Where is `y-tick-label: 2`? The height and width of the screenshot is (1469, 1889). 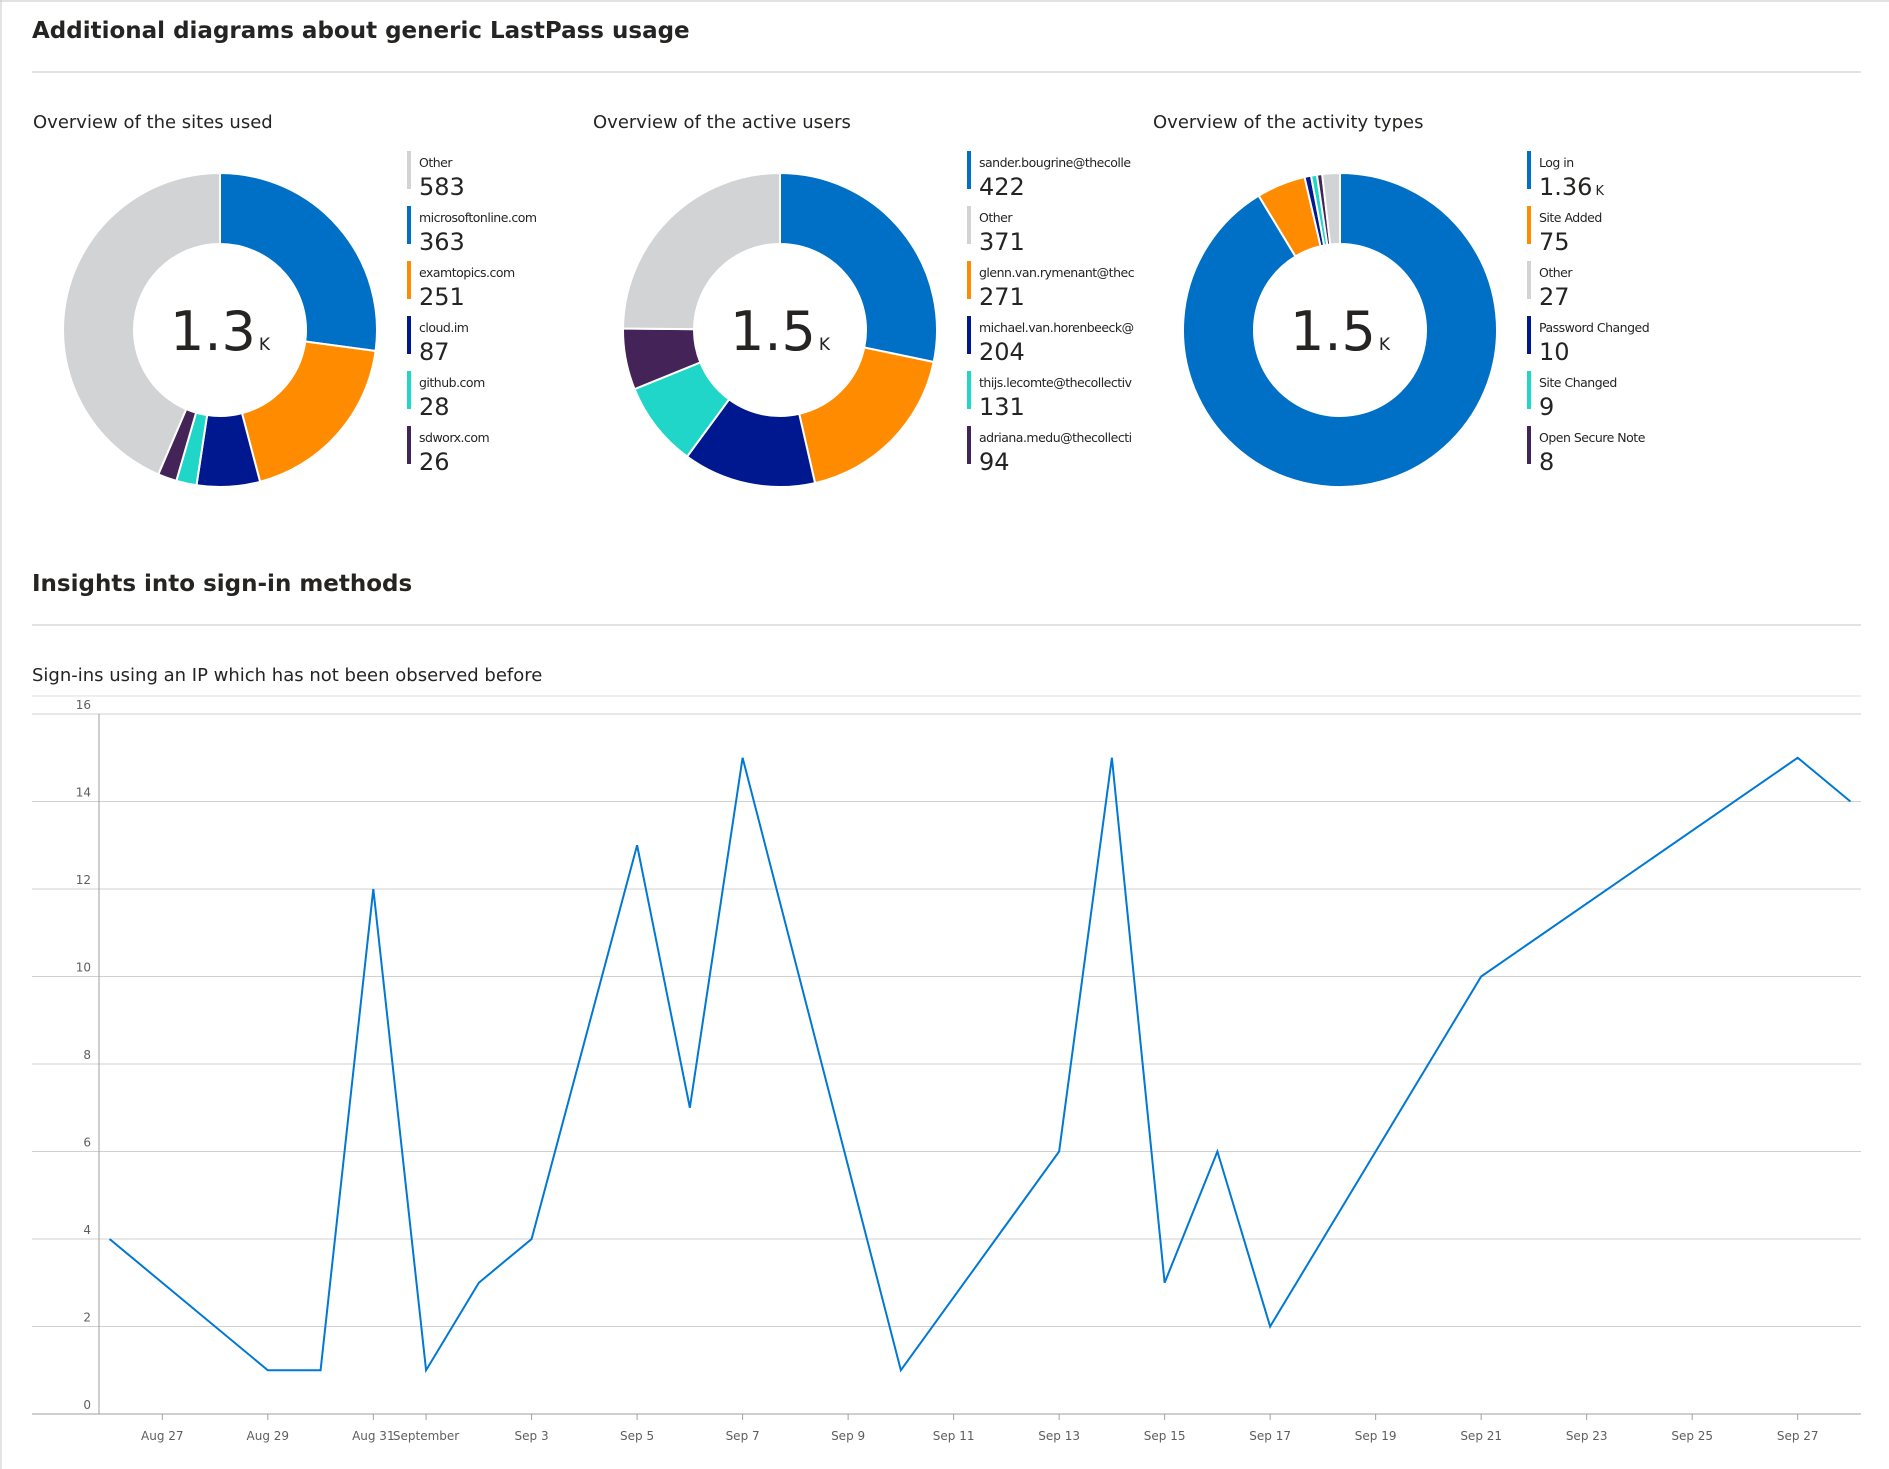
y-tick-label: 2 is located at coordinates (87, 1318).